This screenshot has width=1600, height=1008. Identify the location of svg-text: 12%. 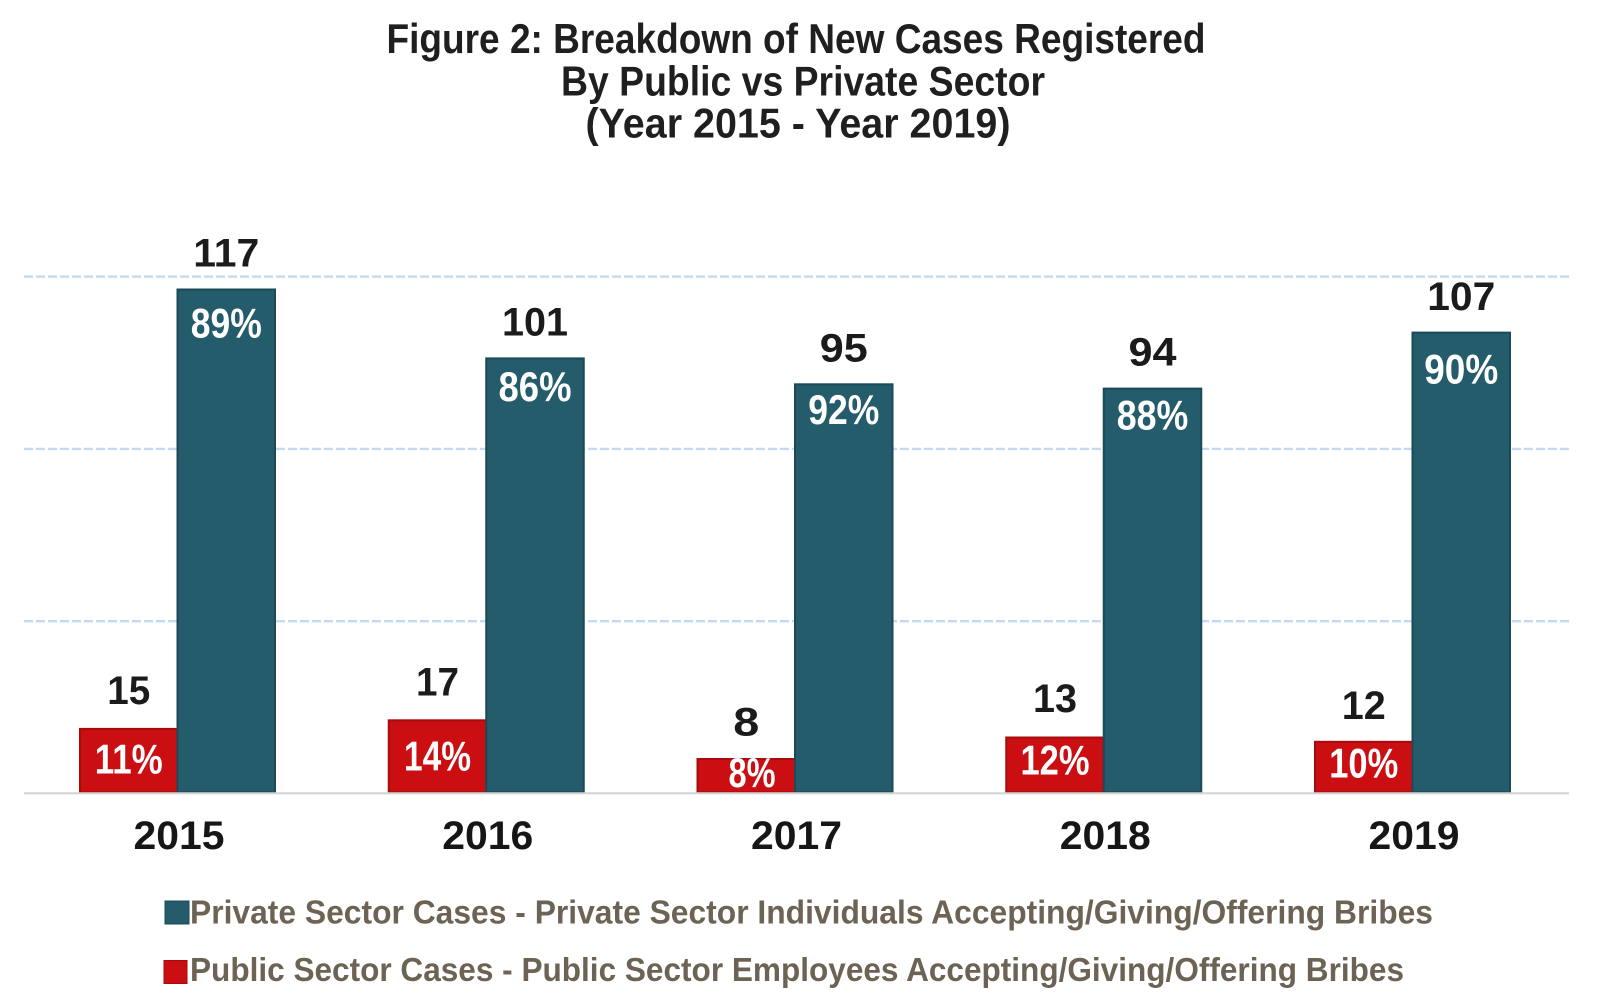
(1055, 760).